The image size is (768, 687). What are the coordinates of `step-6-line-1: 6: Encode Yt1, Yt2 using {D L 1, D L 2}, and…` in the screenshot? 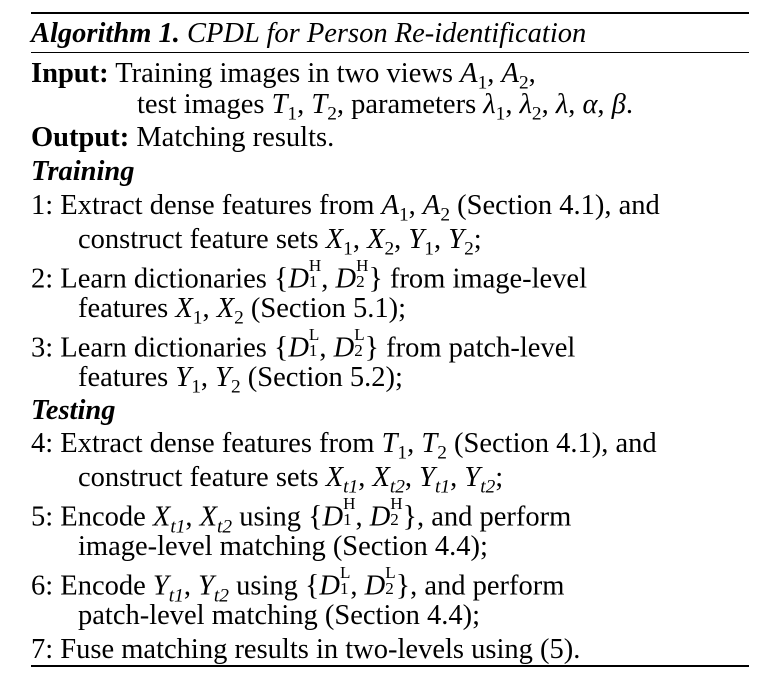 It's located at (298, 585).